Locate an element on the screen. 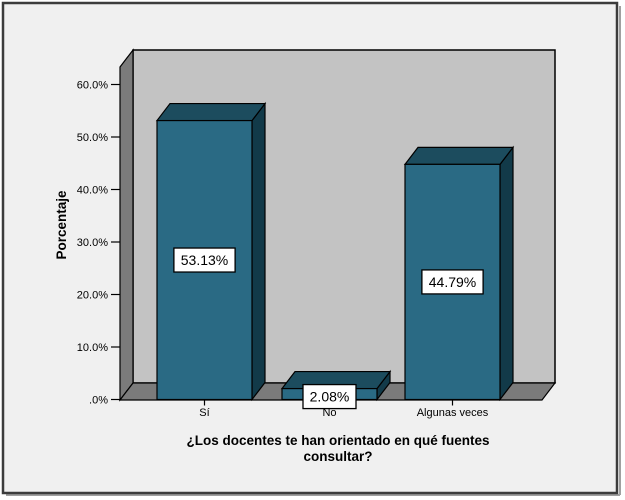 This screenshot has width=625, height=500. category-label-si: Sí is located at coordinates (204, 413).